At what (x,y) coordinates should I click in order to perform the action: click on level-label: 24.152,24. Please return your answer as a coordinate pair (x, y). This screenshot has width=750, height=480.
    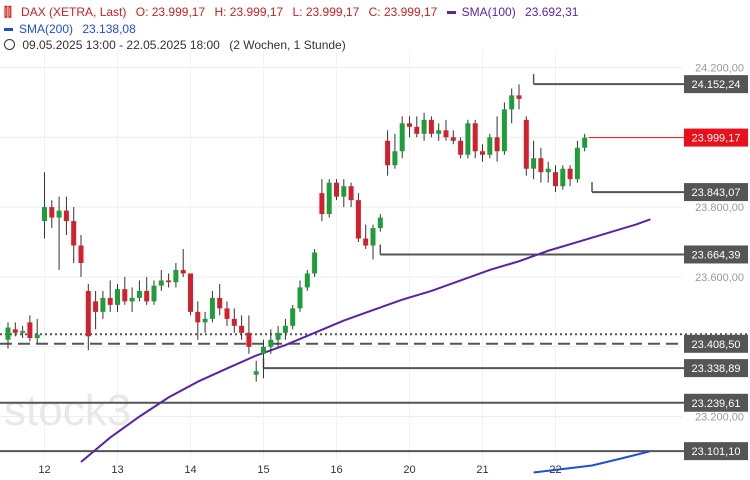
    Looking at the image, I should click on (716, 85).